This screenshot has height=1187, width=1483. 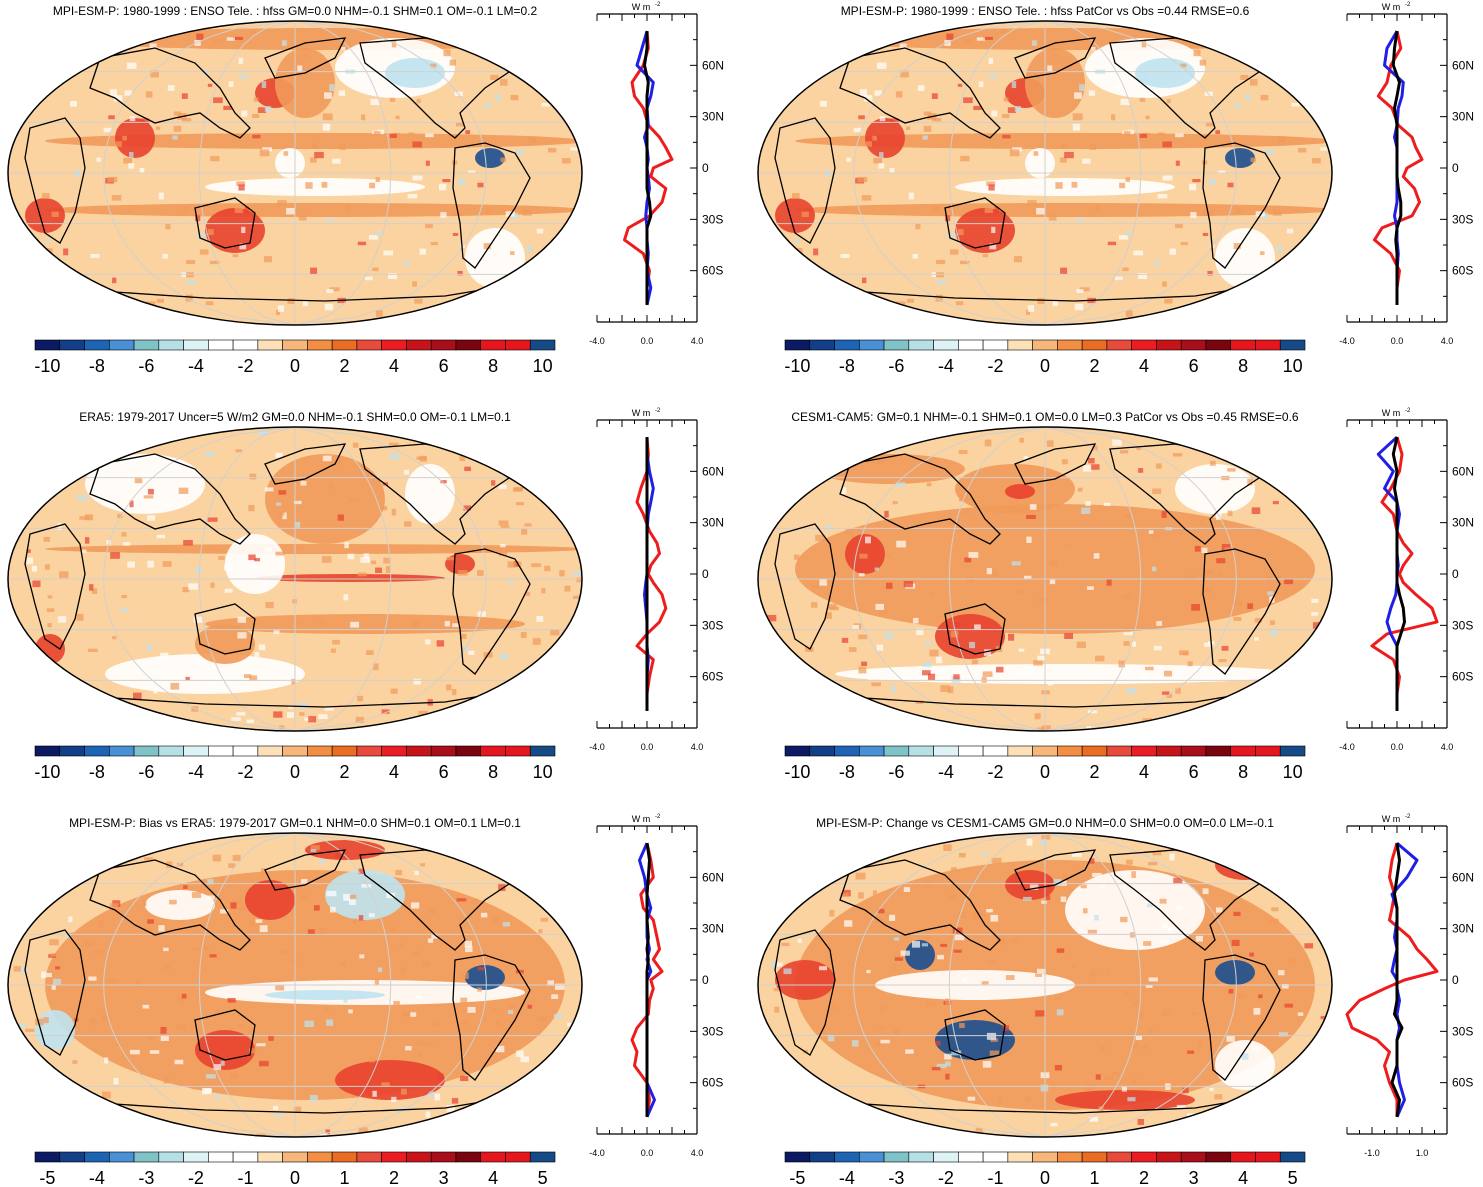 I want to click on colorbar: -5 -4 -3 -2 -1 0 1 2 3 4 5, so click(x=295, y=1168).